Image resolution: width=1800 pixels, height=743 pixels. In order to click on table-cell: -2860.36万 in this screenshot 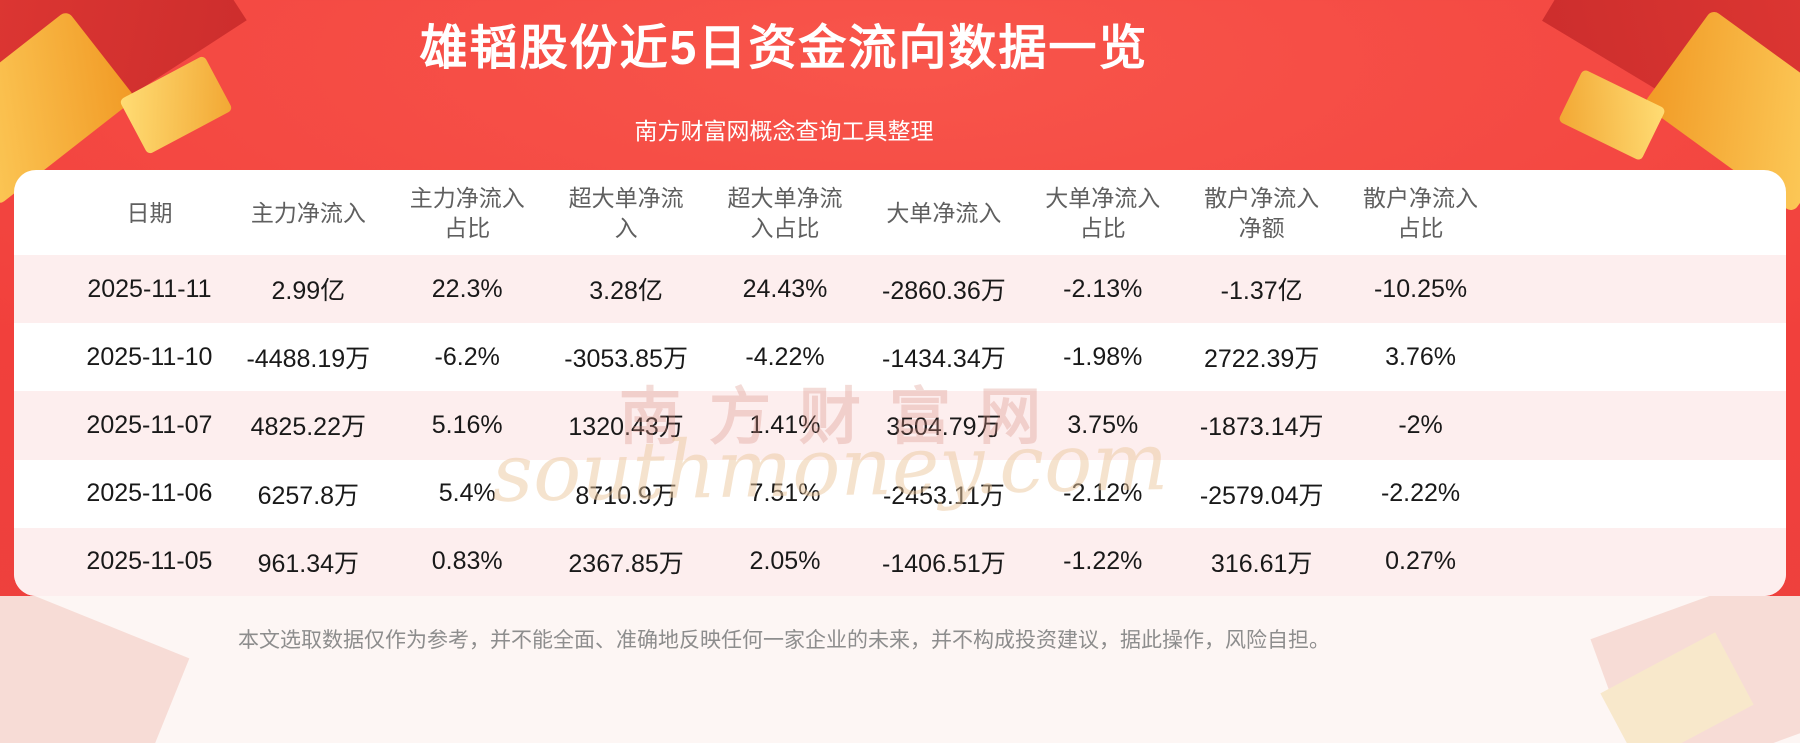, I will do `click(944, 291)`.